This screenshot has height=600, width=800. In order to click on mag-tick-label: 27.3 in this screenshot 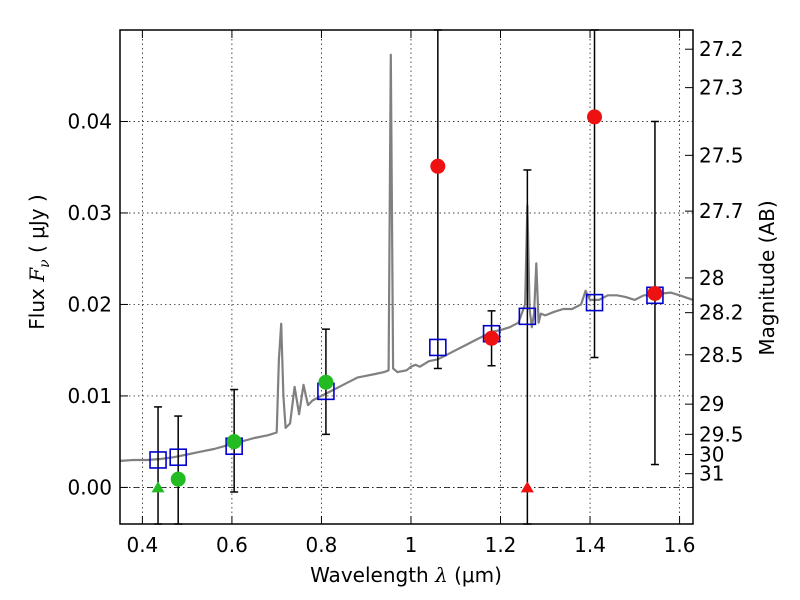, I will do `click(721, 88)`.